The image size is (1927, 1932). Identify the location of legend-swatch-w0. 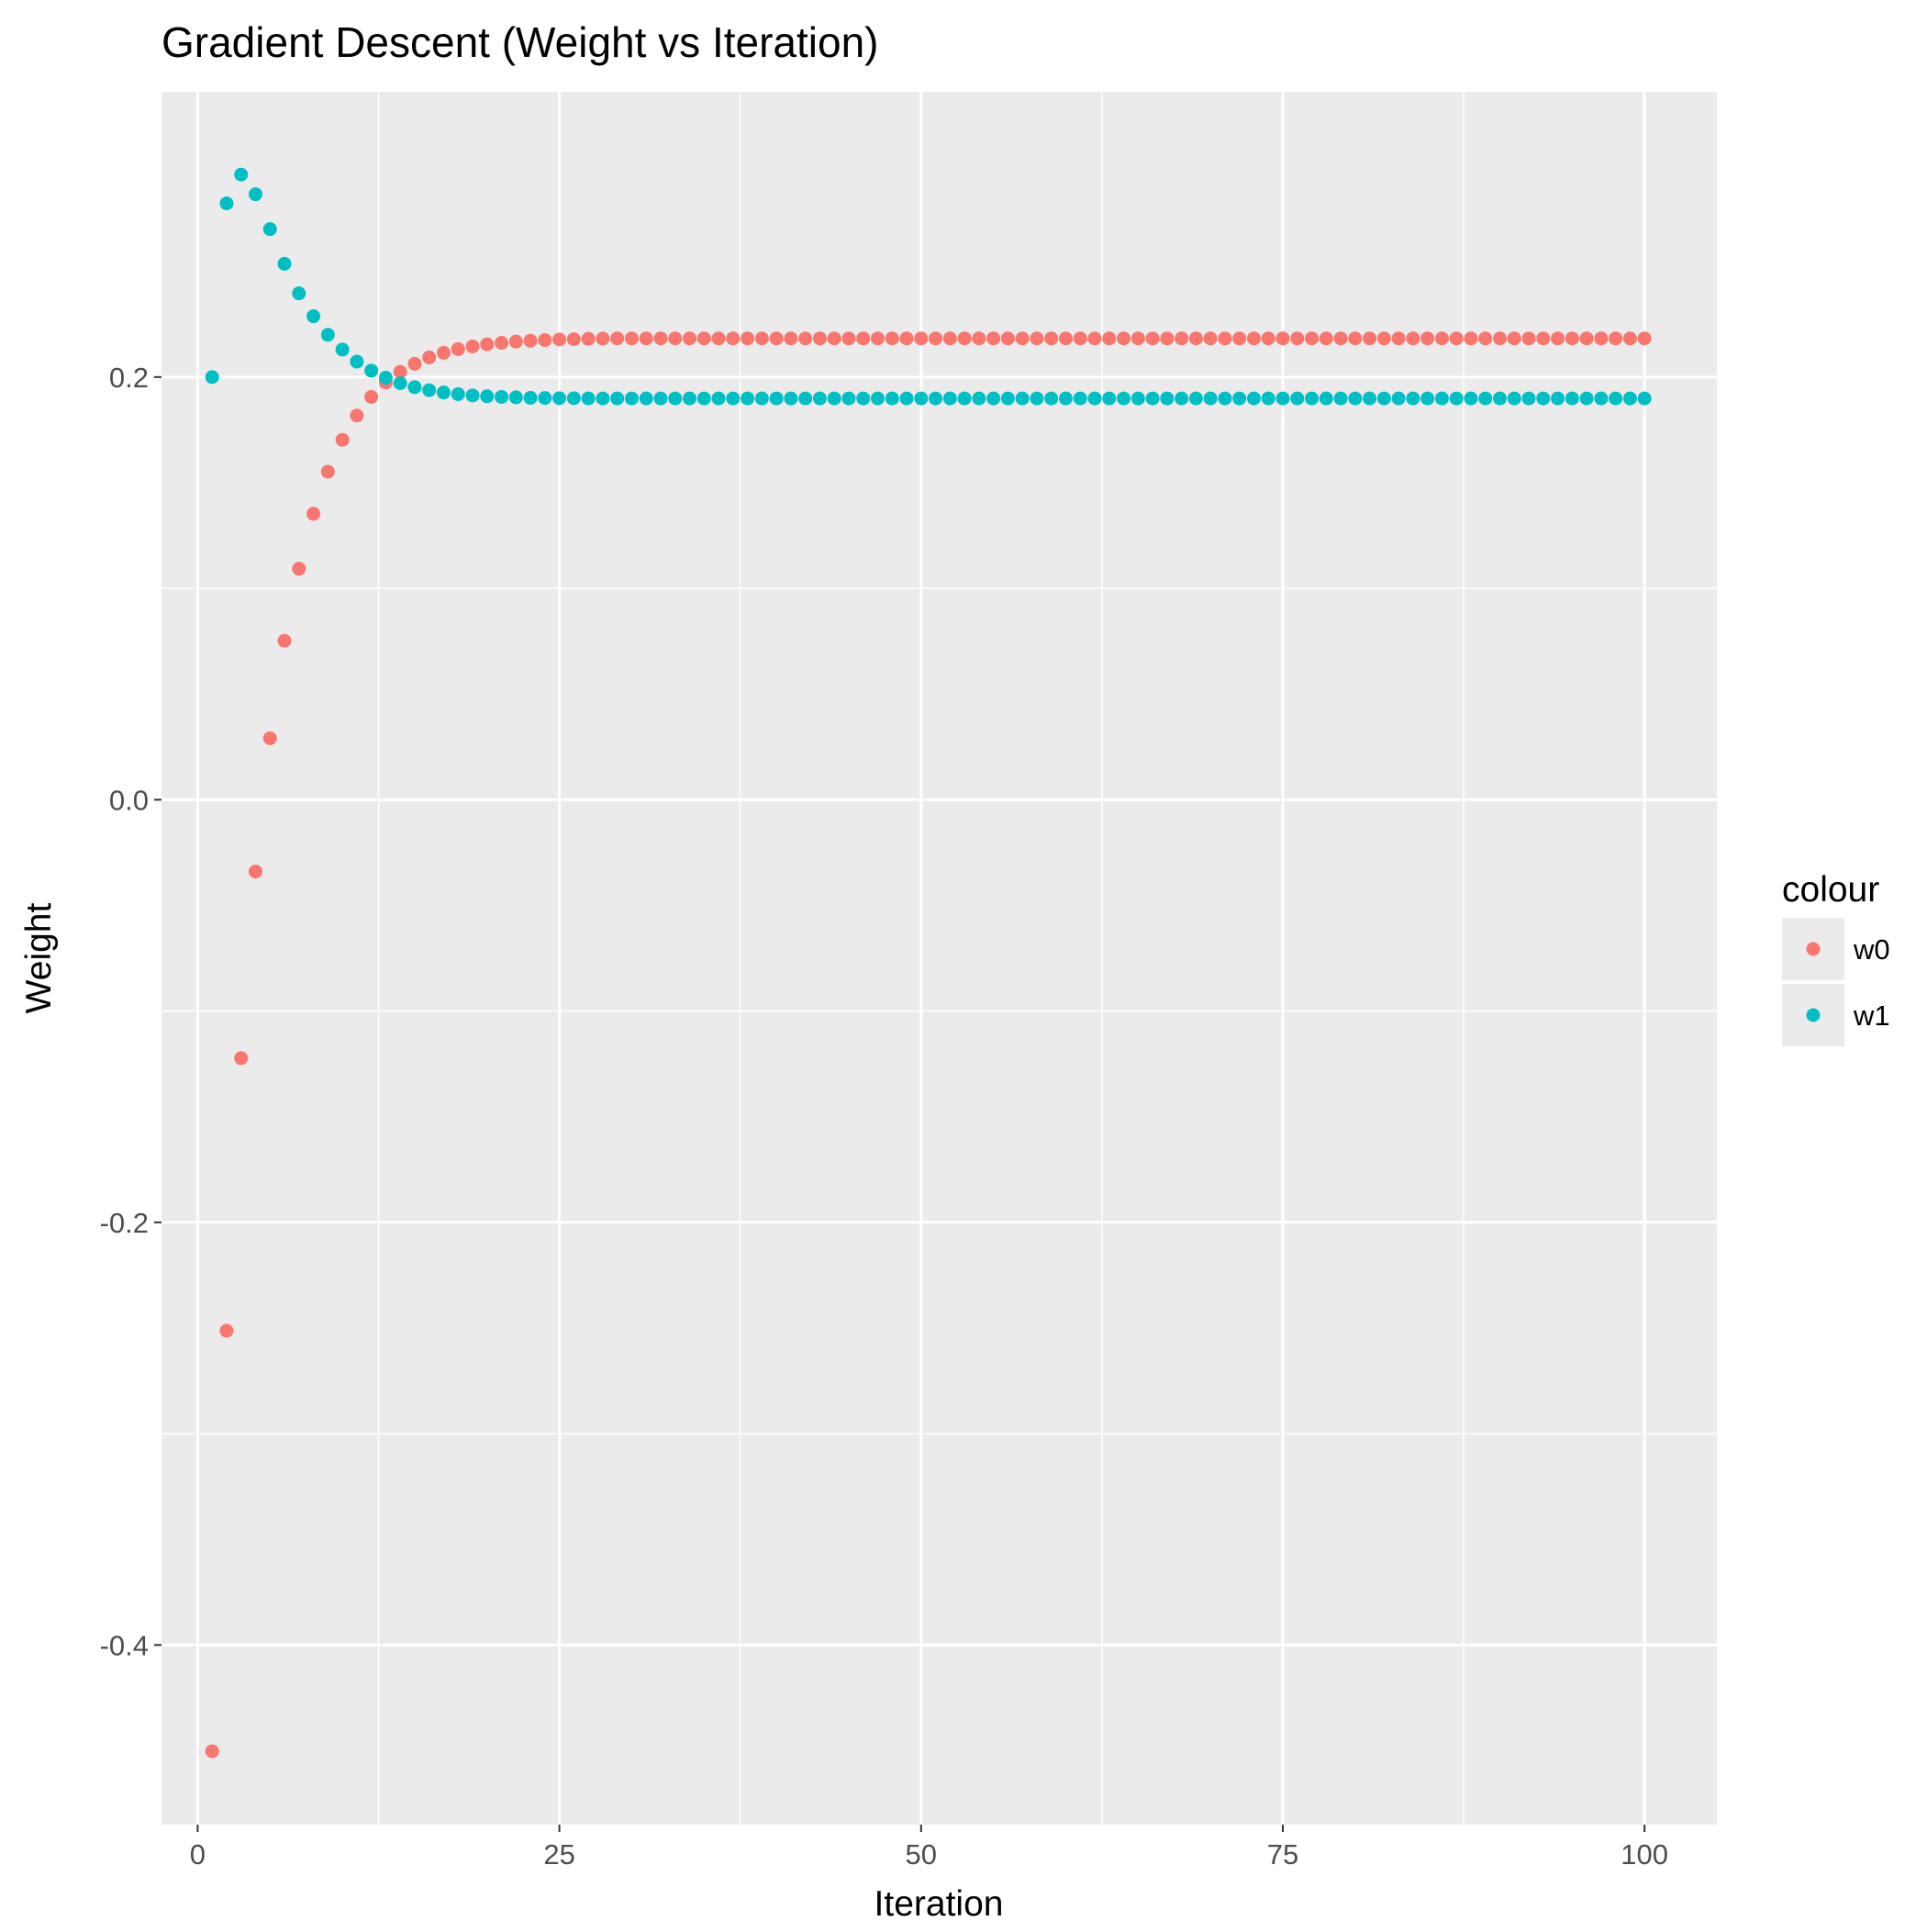
(1813, 949).